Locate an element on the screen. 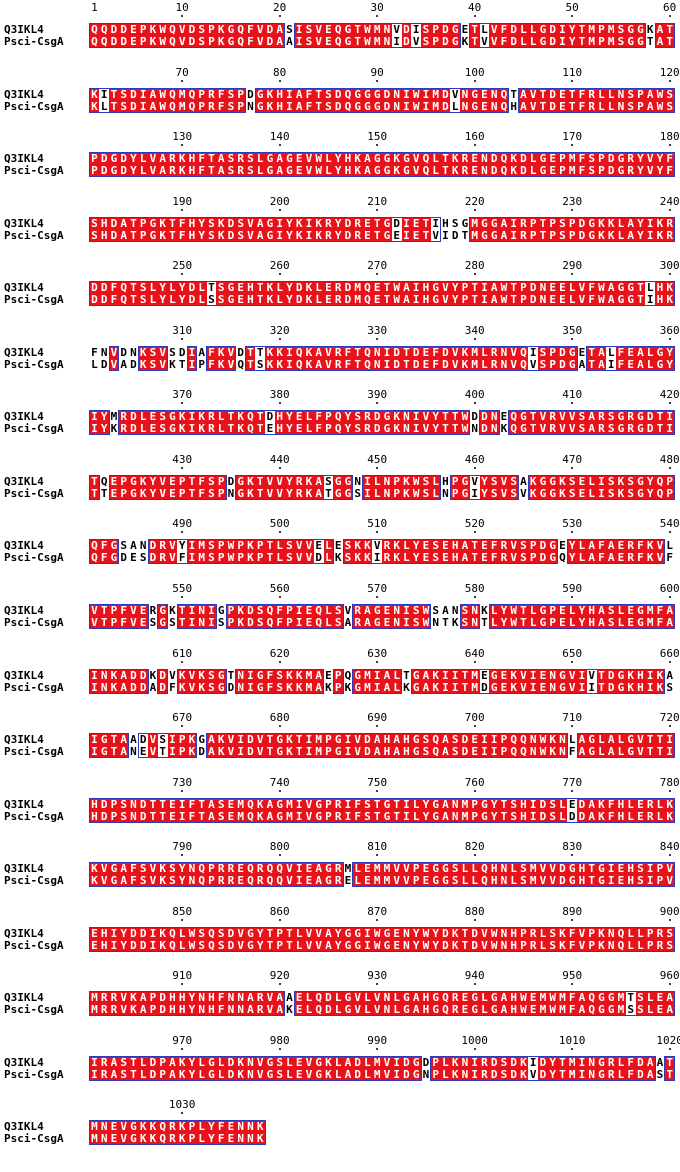 This screenshot has width=680, height=1172. residue: S is located at coordinates (211, 300).